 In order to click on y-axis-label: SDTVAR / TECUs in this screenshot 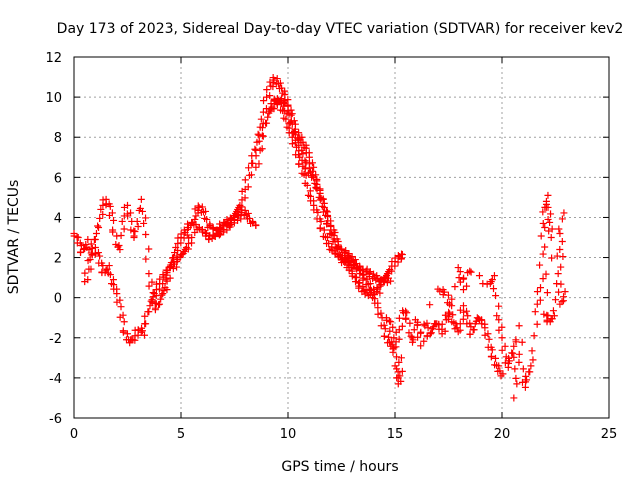, I will do `click(14, 237)`.